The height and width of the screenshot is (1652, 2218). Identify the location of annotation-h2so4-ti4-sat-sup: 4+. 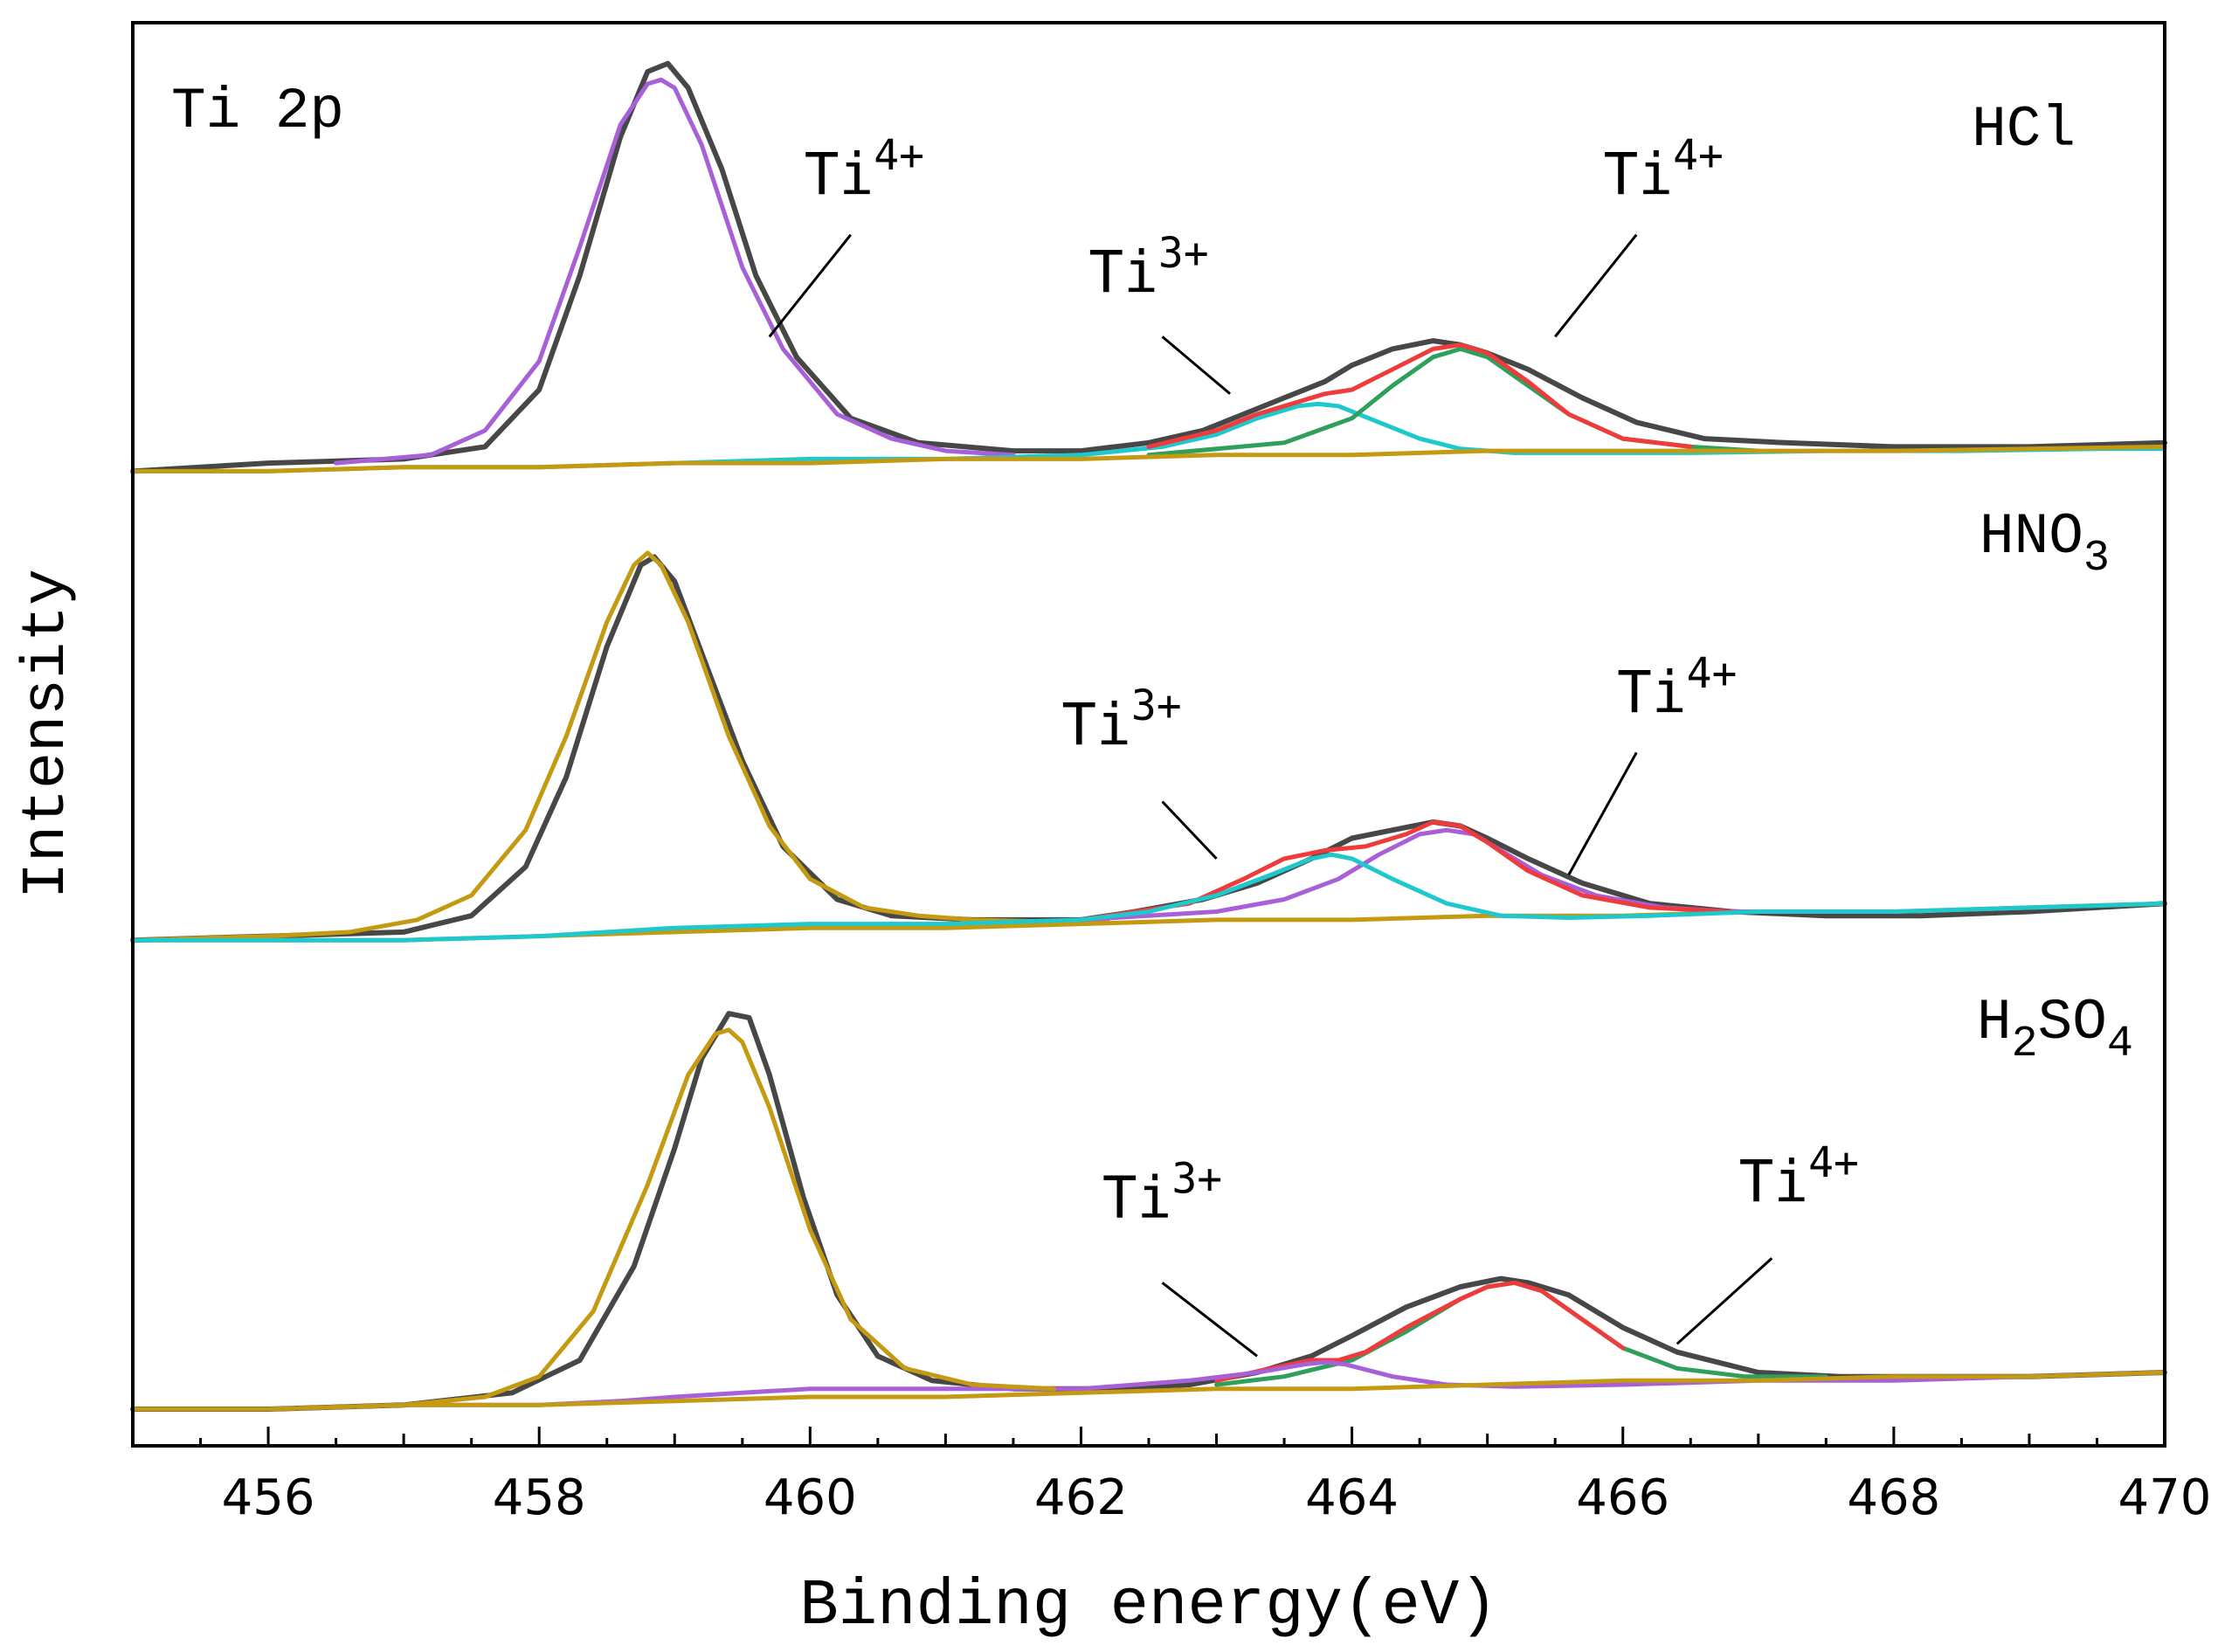
(1833, 1162).